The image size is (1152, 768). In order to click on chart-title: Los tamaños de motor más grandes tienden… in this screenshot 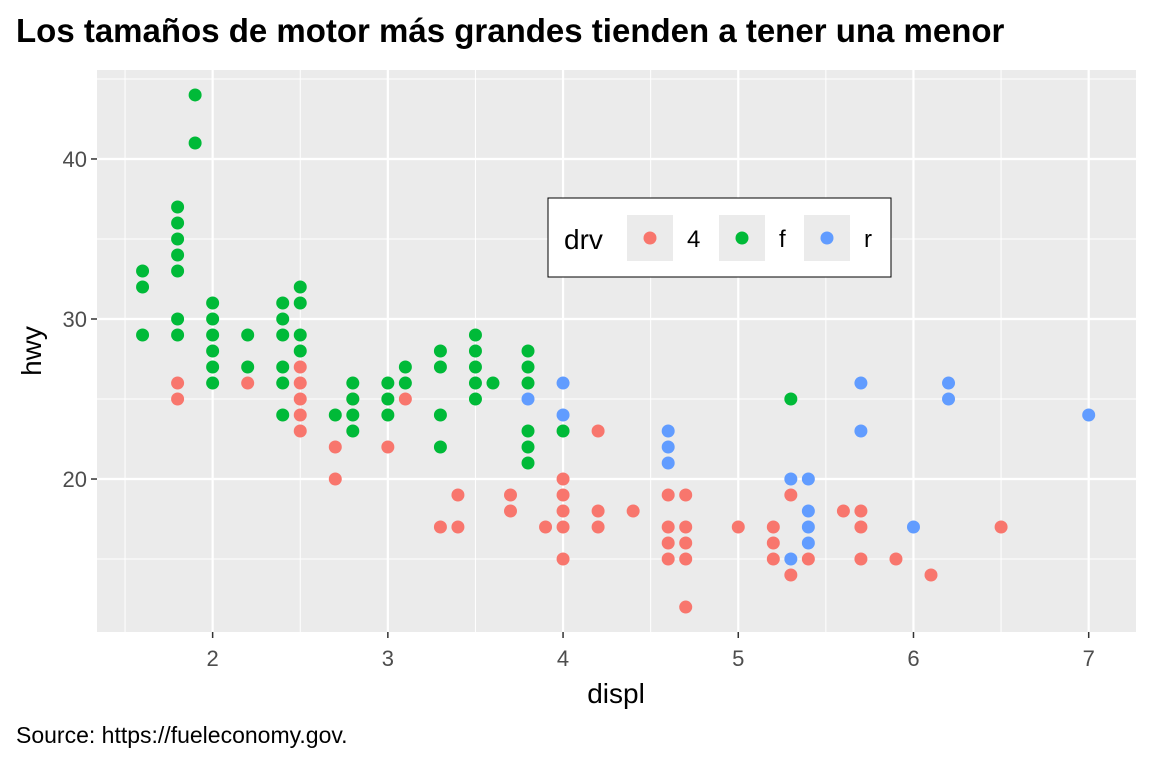, I will do `click(510, 30)`.